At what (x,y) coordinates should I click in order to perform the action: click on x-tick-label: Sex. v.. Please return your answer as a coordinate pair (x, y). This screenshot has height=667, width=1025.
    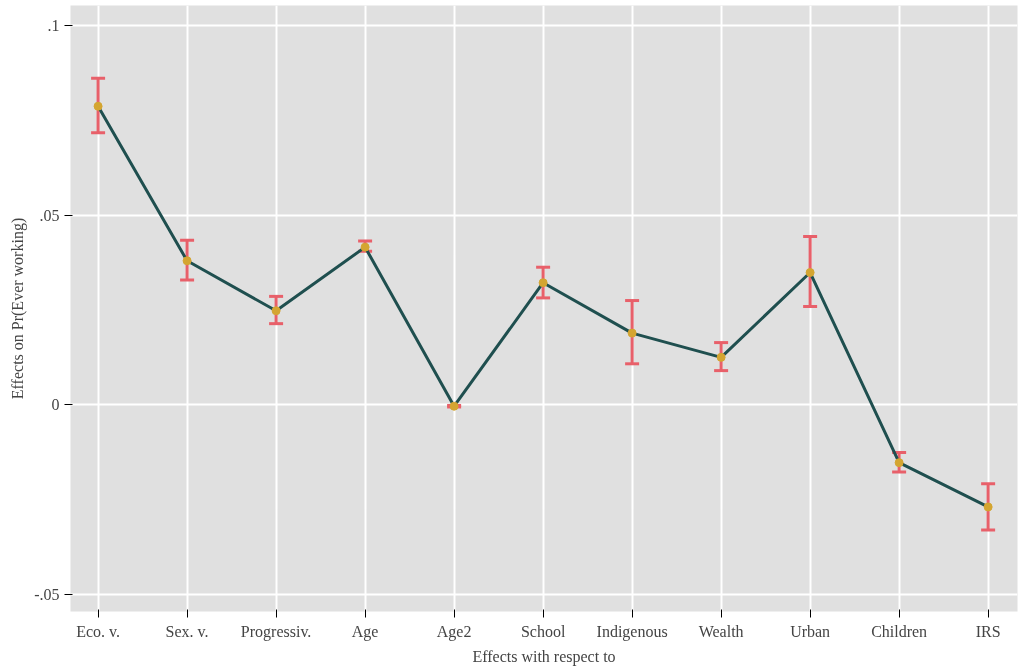
    Looking at the image, I should click on (187, 631).